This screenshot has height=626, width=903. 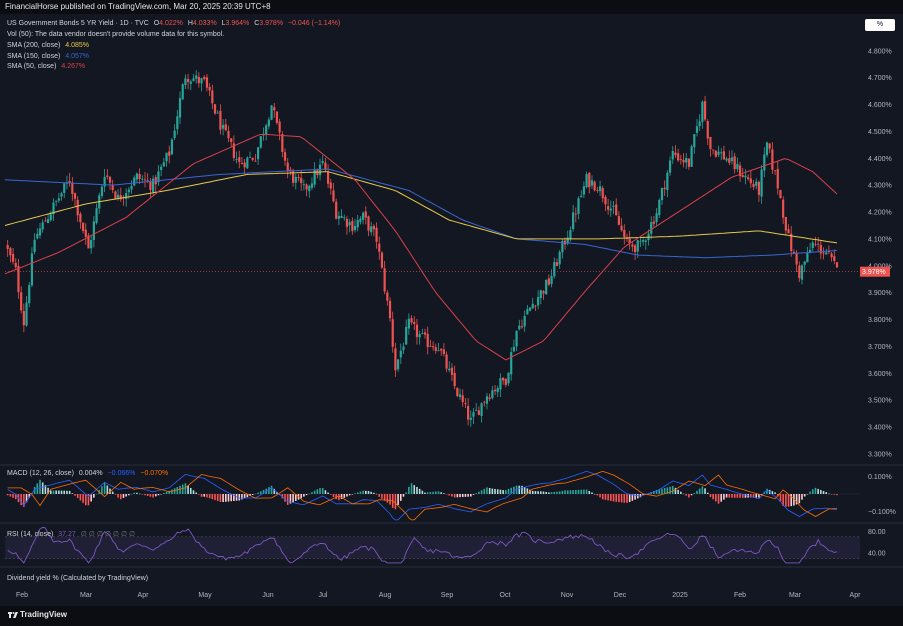 What do you see at coordinates (880, 25) in the screenshot?
I see `unit-toggle-button: %` at bounding box center [880, 25].